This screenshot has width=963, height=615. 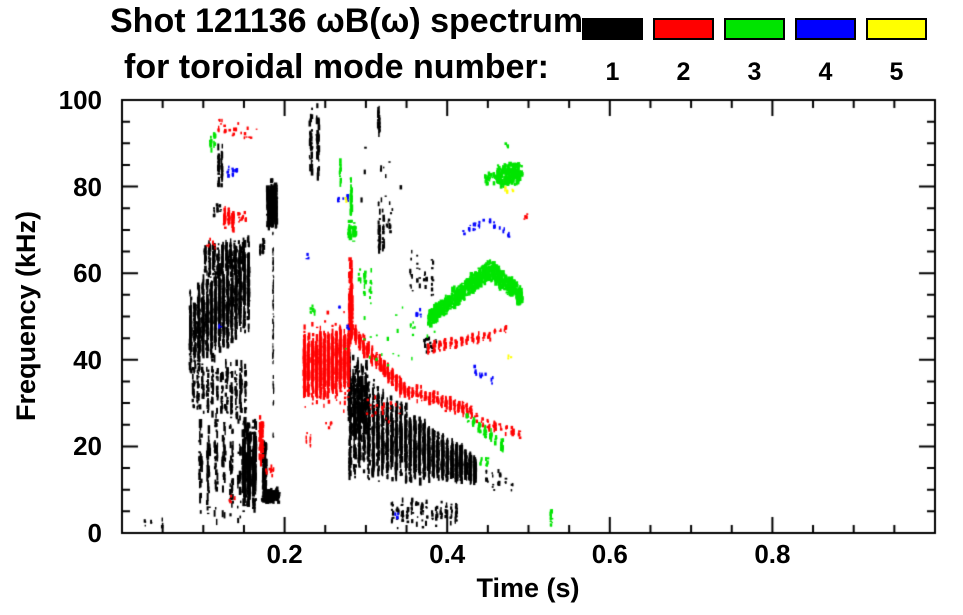 I want to click on chart-title-line2: for toroidal mode number:, so click(x=336, y=67).